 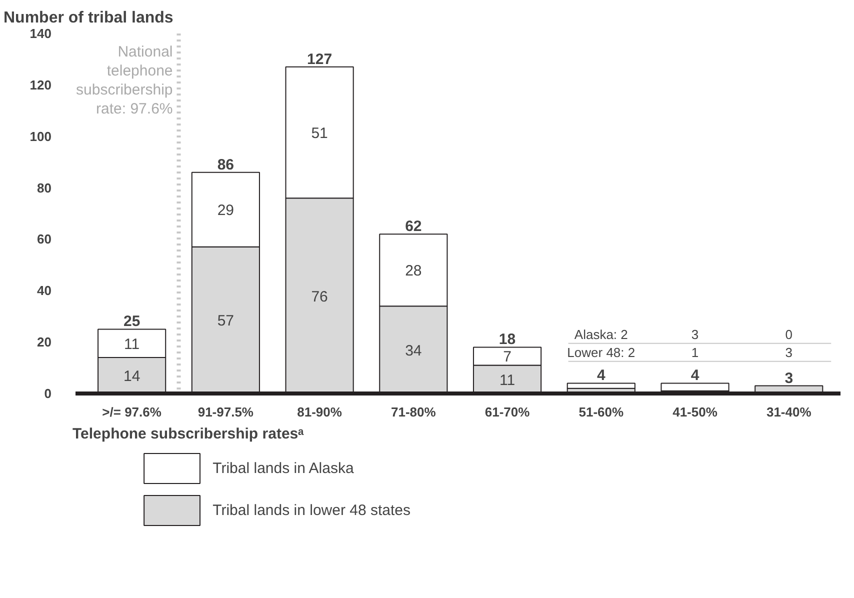 I want to click on x-tick-label: 71-80%, so click(x=413, y=412).